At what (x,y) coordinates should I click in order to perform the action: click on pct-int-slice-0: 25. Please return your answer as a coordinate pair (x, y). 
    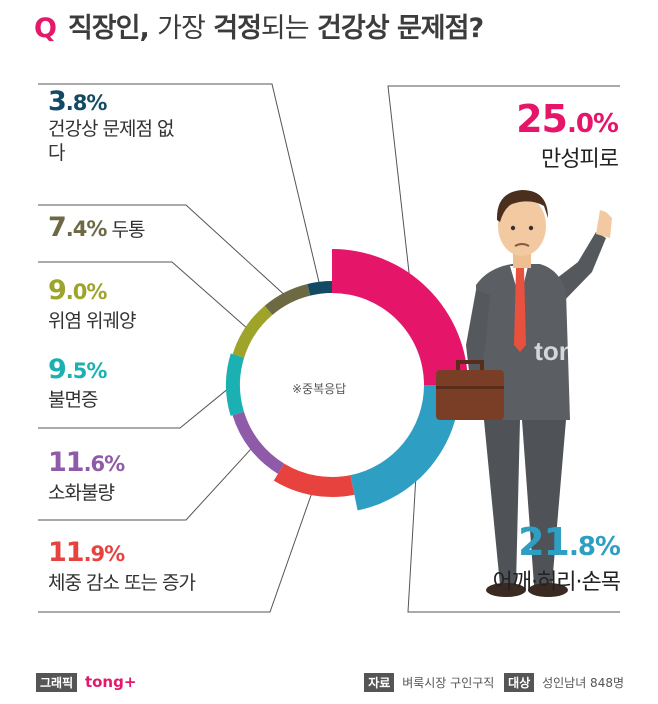
    Looking at the image, I should click on (542, 119).